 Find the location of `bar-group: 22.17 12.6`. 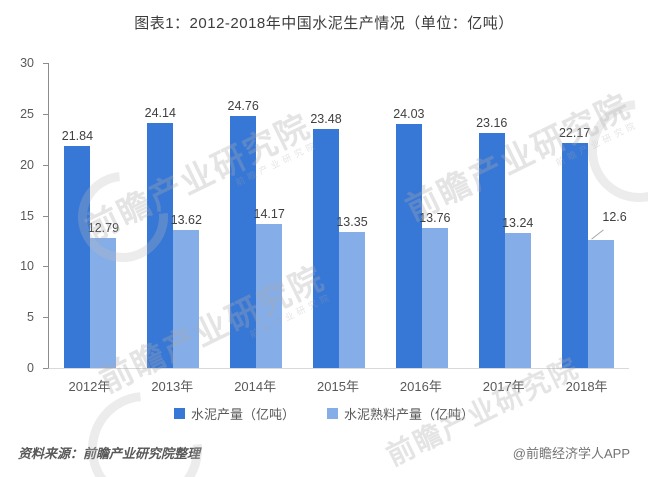

bar-group: 22.17 12.6 is located at coordinates (587, 215).